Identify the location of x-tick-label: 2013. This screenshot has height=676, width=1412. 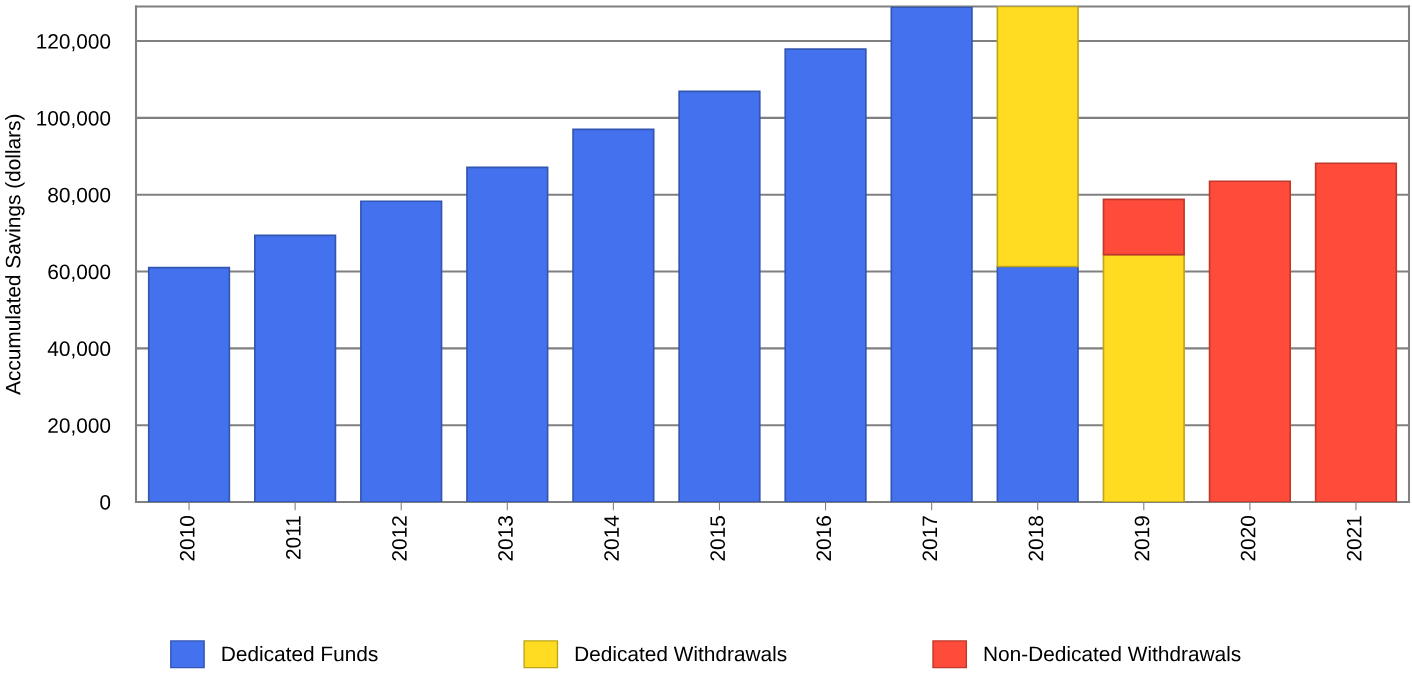
(505, 538).